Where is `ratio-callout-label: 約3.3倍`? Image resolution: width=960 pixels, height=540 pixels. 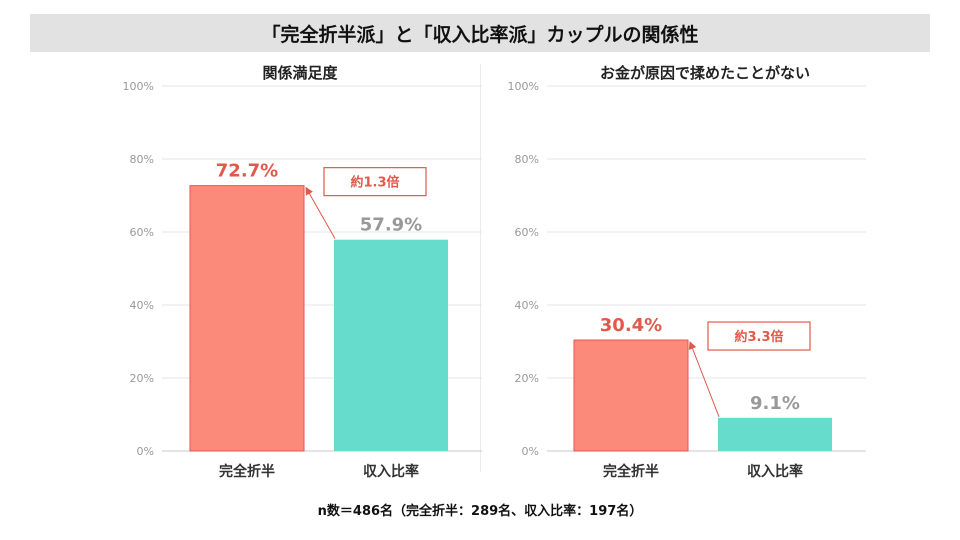 ratio-callout-label: 約3.3倍 is located at coordinates (758, 337).